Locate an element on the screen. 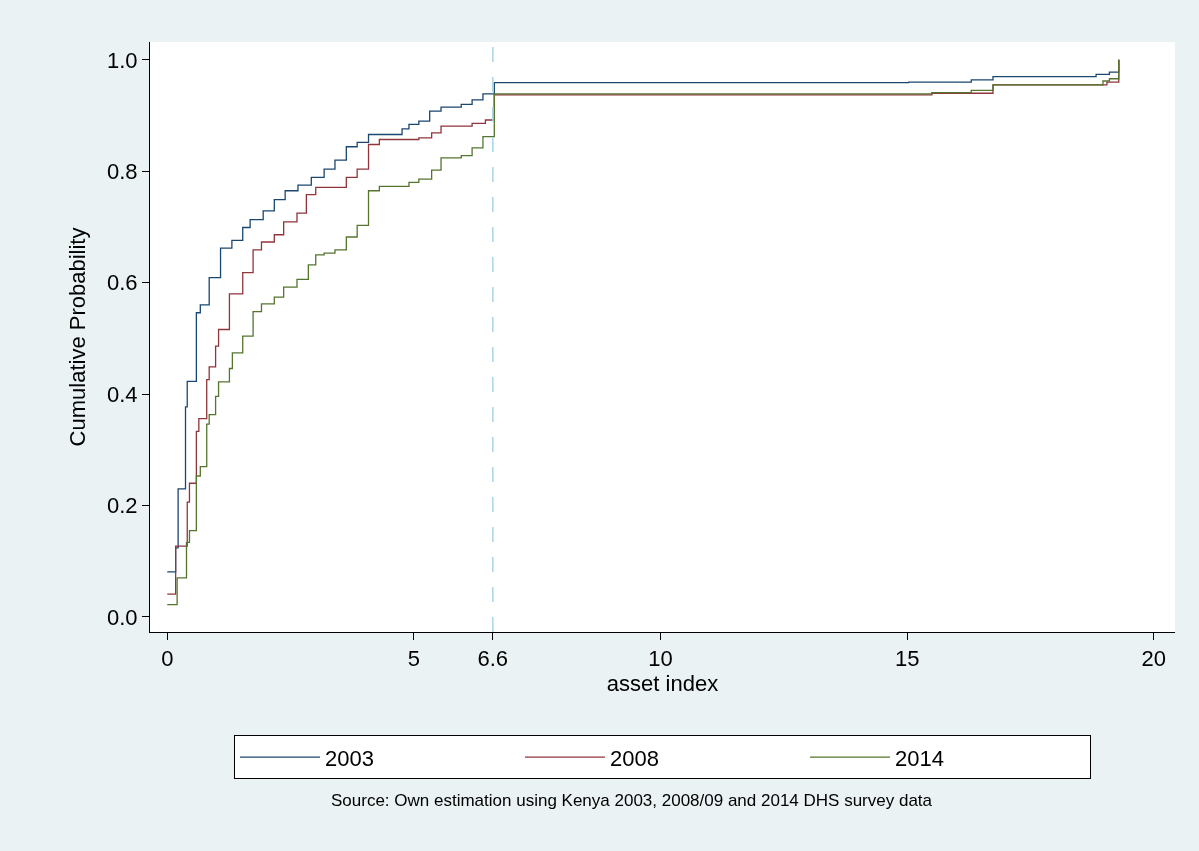 The width and height of the screenshot is (1199, 851). y-tick-label: 0.8 is located at coordinates (122, 171).